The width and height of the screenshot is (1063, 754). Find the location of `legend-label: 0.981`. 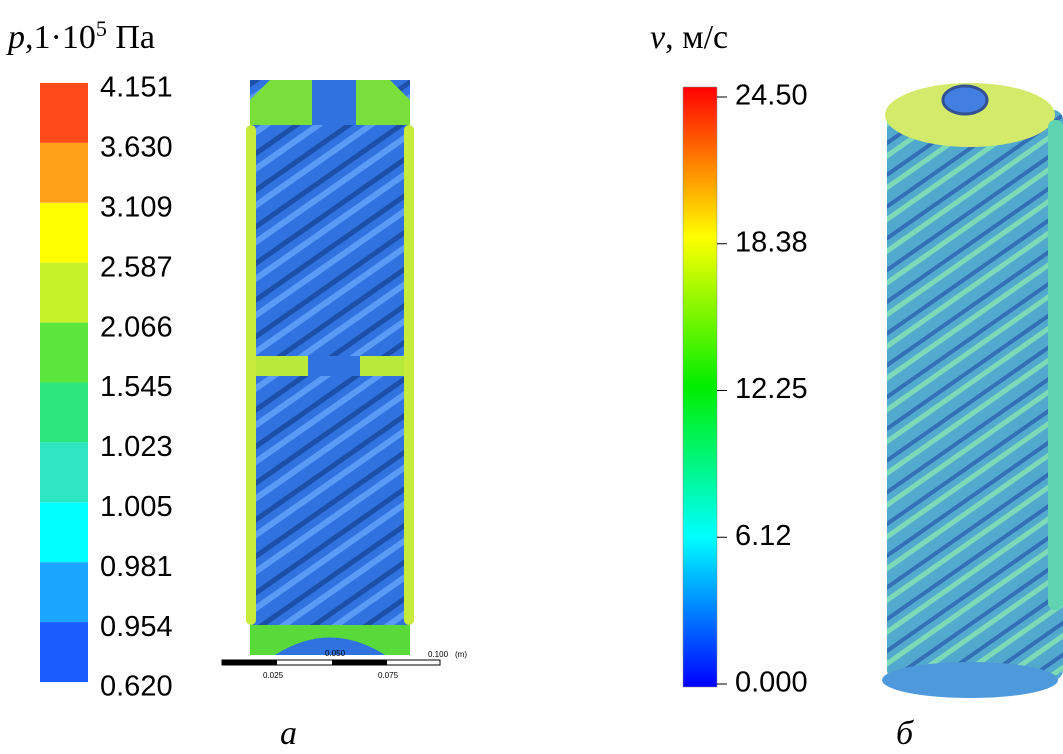

legend-label: 0.981 is located at coordinates (136, 567).